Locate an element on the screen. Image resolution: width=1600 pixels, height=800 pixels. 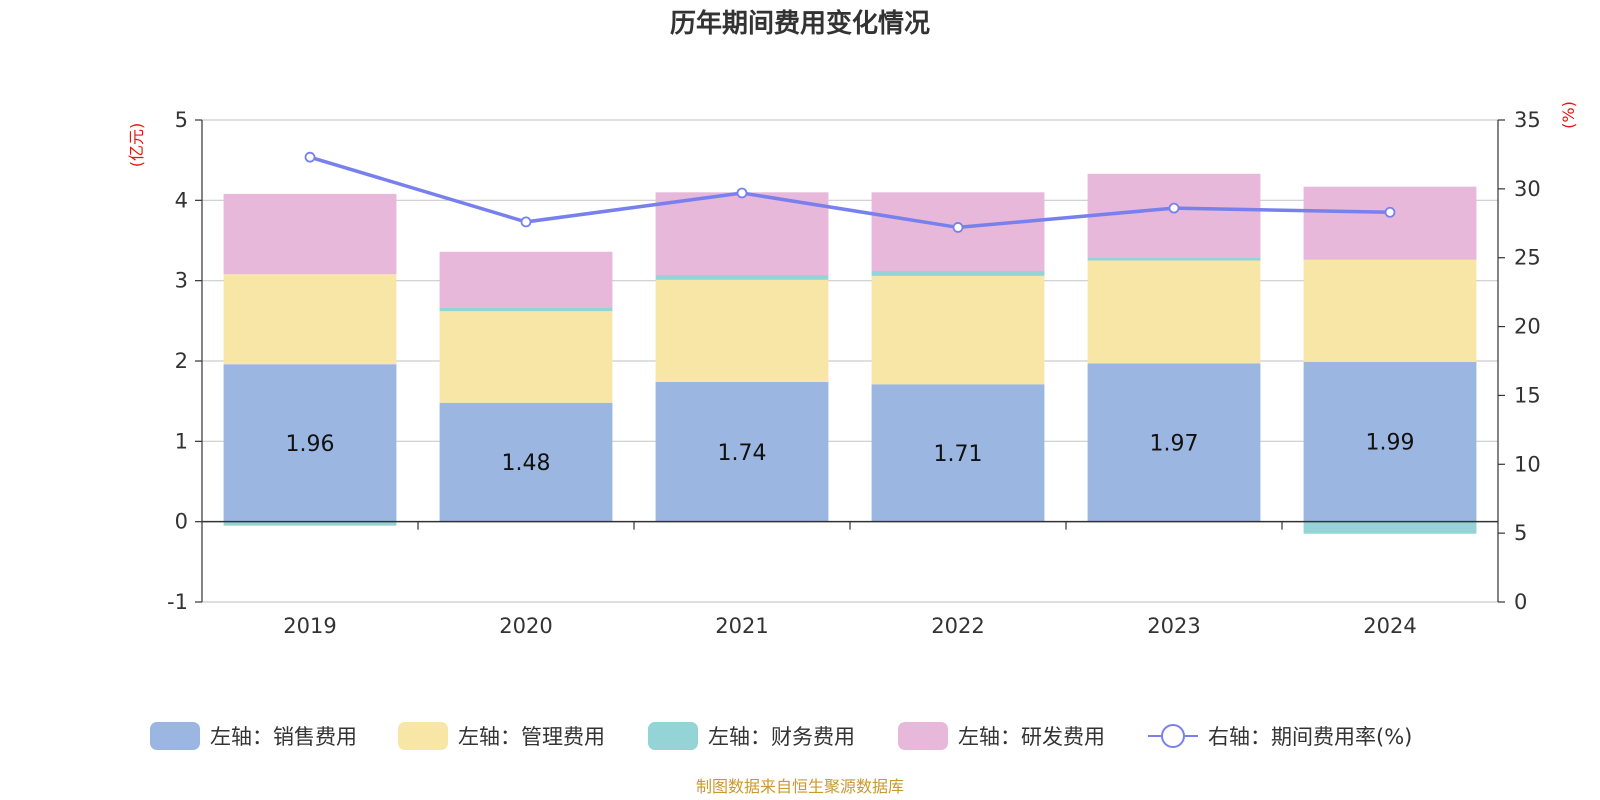
data-label: 1.71 is located at coordinates (958, 454).